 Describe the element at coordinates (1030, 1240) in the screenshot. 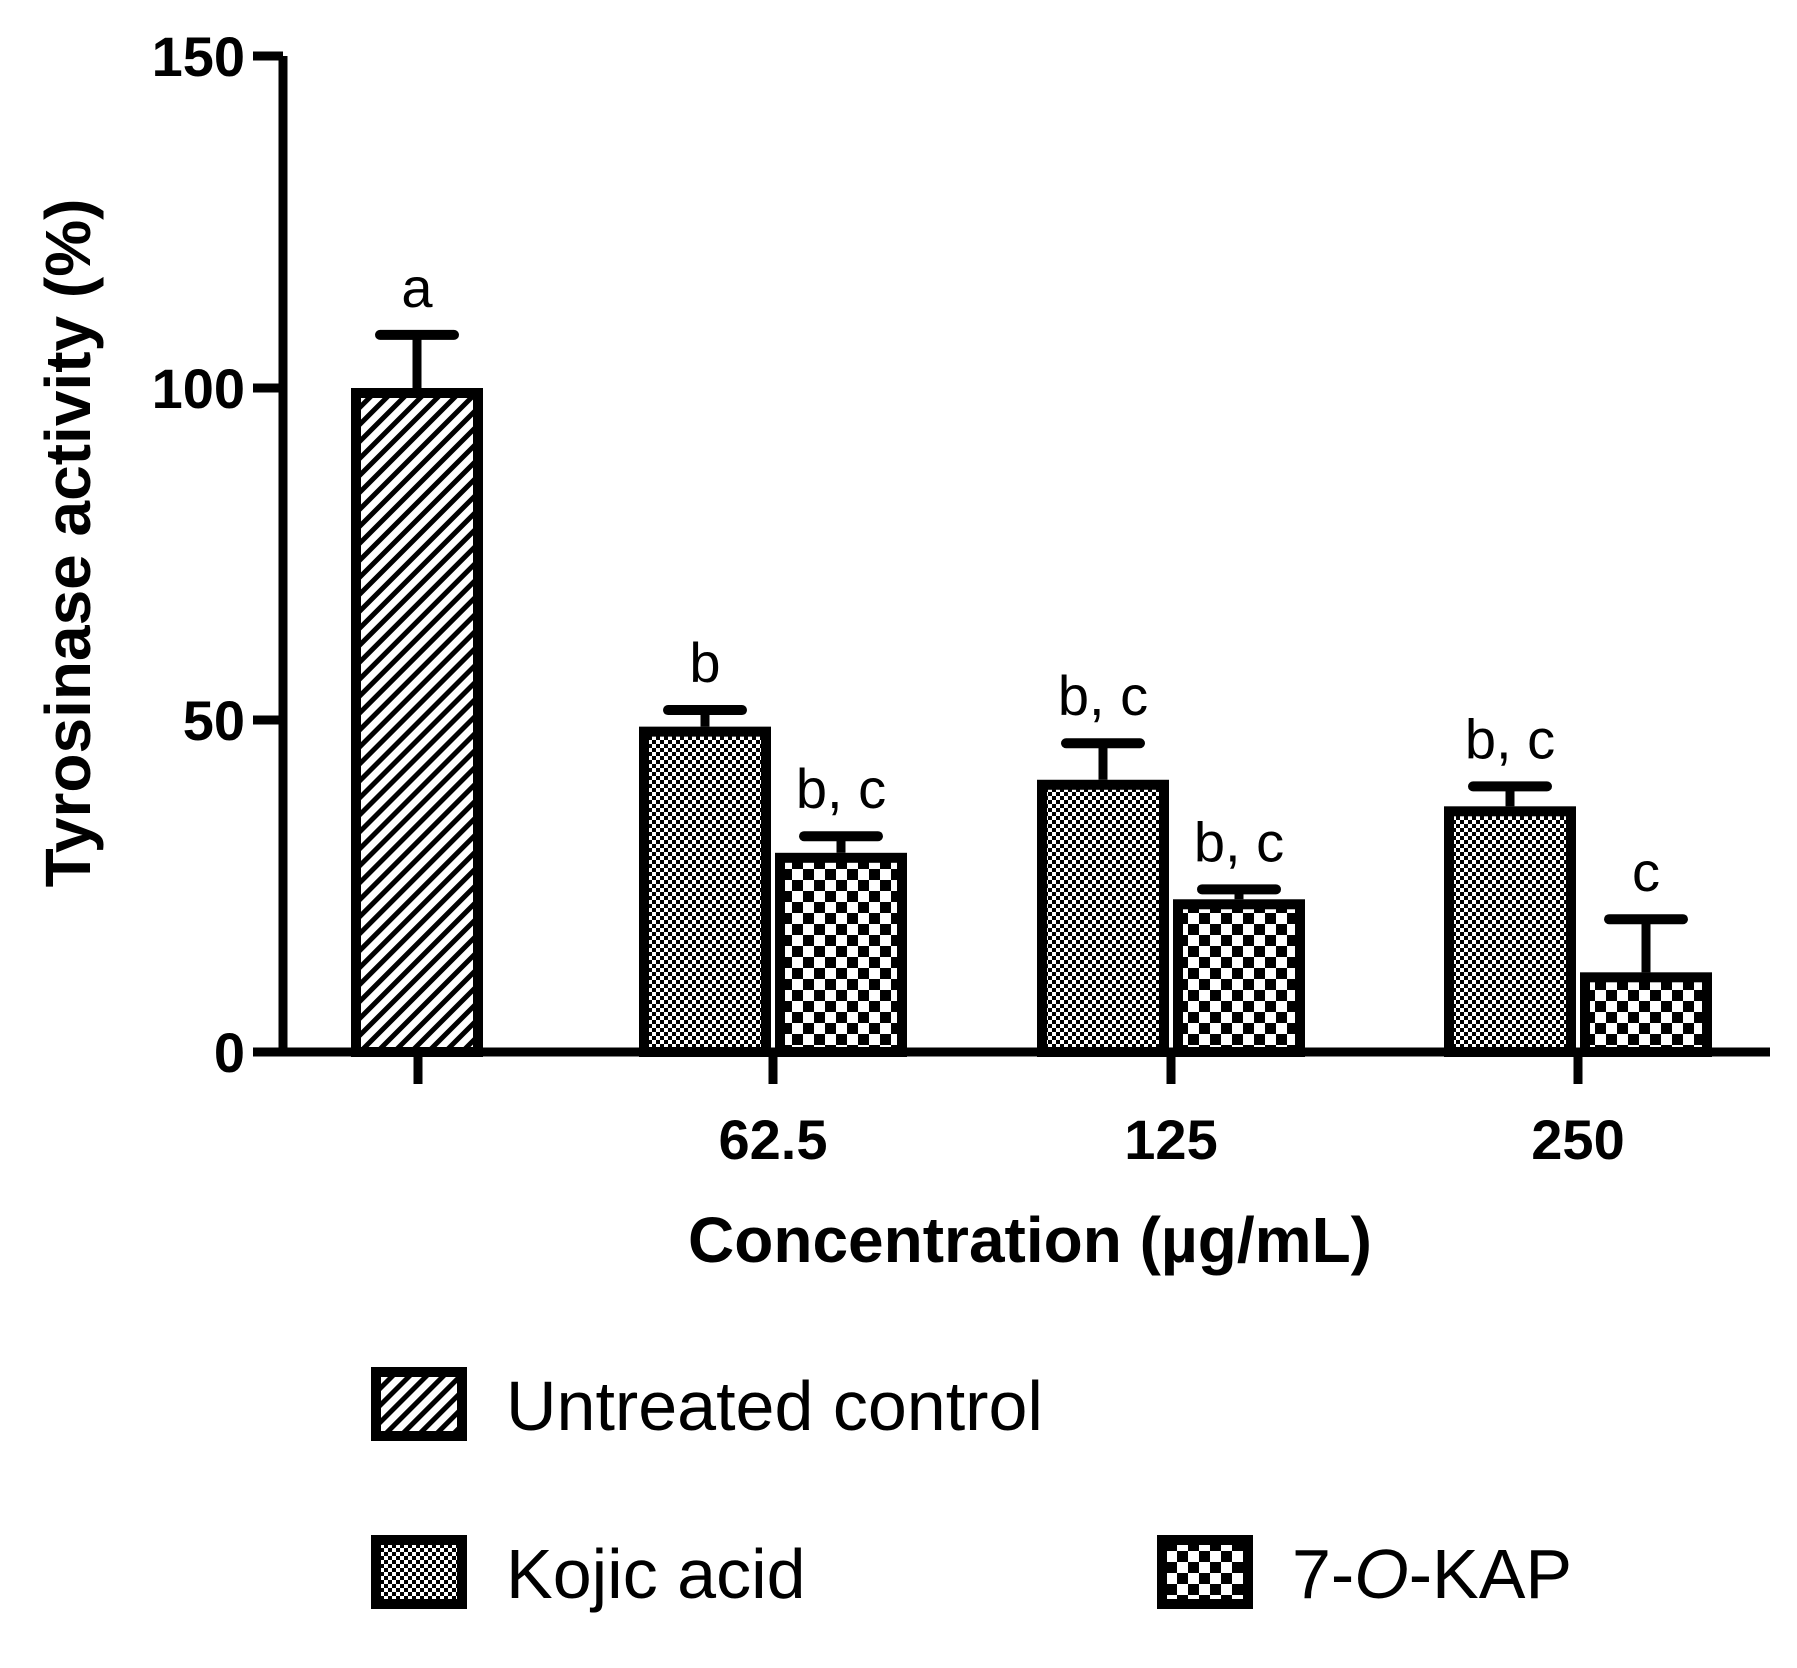

I see `x-axis-title: Concentration (µg/mL)` at that location.